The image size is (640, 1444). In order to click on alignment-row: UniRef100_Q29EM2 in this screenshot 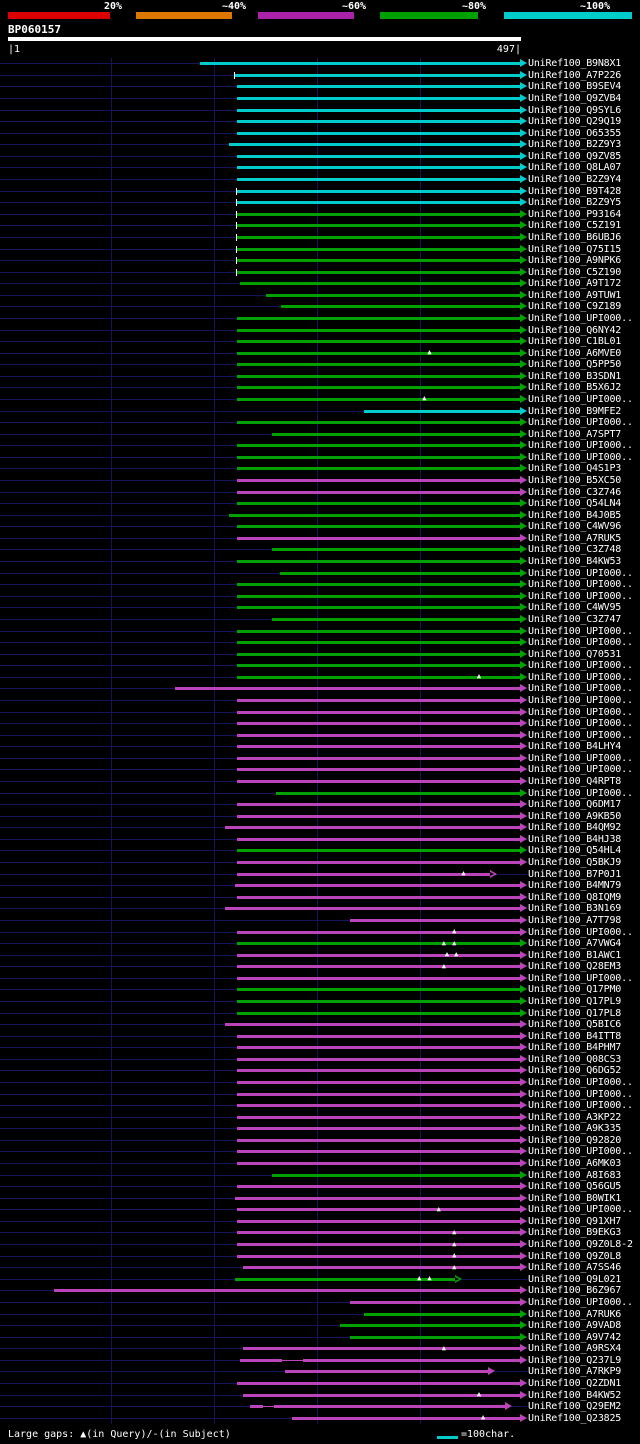, I will do `click(320, 1407)`.